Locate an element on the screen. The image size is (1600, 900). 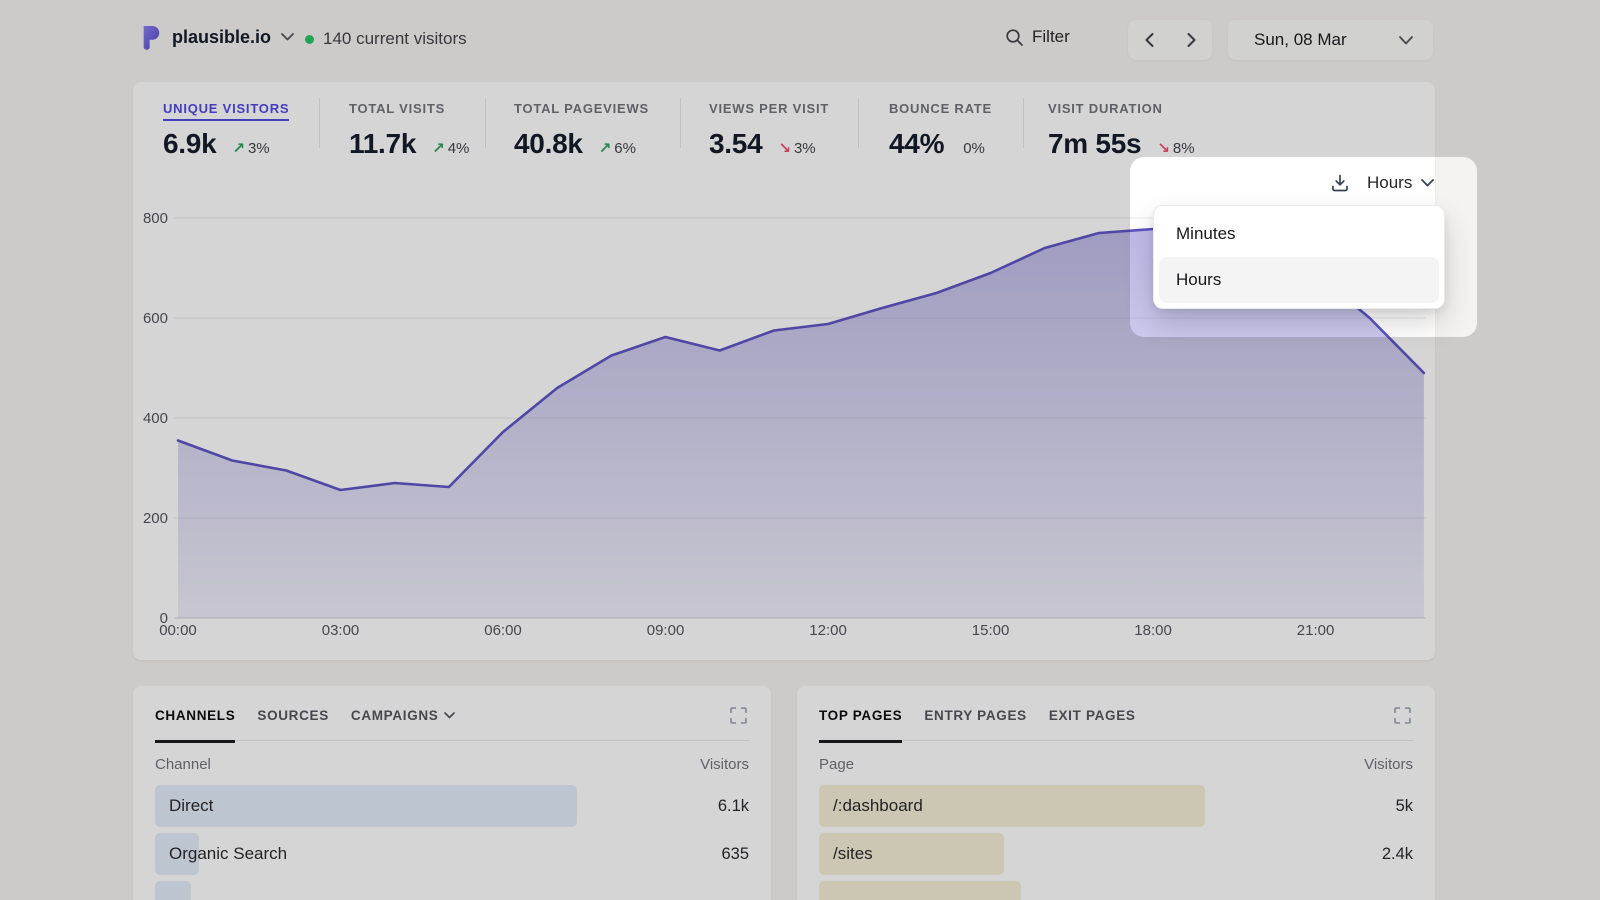
stat-total-pageviews: TOTAL PAGEVIEWS 40.8k ↗ 6% is located at coordinates (581, 130).